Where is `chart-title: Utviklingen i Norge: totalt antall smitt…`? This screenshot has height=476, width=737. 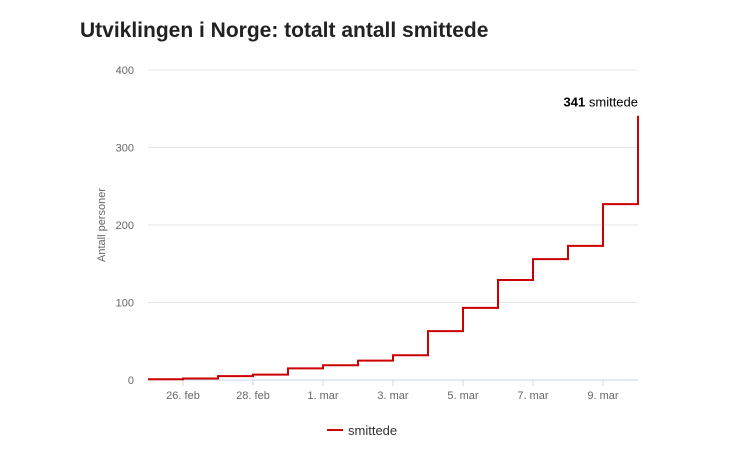 chart-title: Utviklingen i Norge: totalt antall smitt… is located at coordinates (284, 30).